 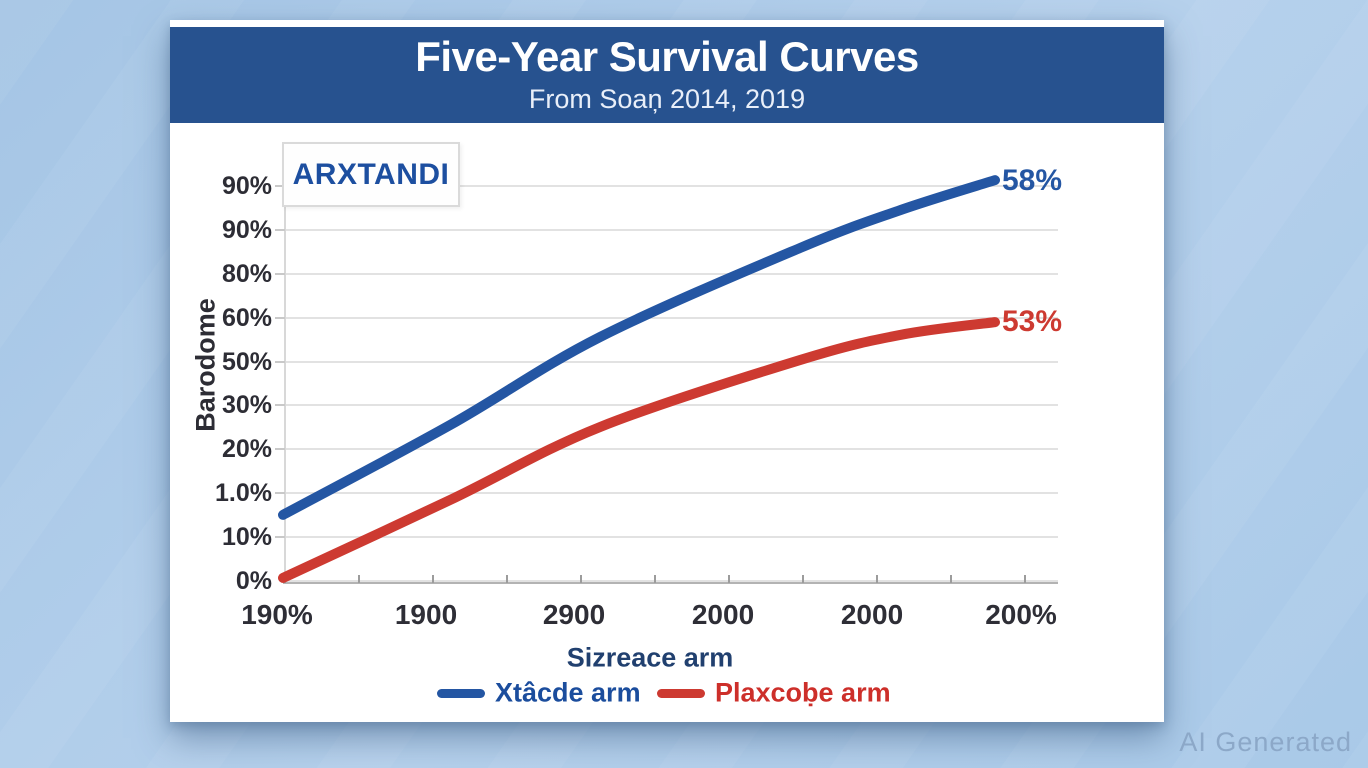 What do you see at coordinates (1032, 321) in the screenshot?
I see `end-value-label-red: 53%` at bounding box center [1032, 321].